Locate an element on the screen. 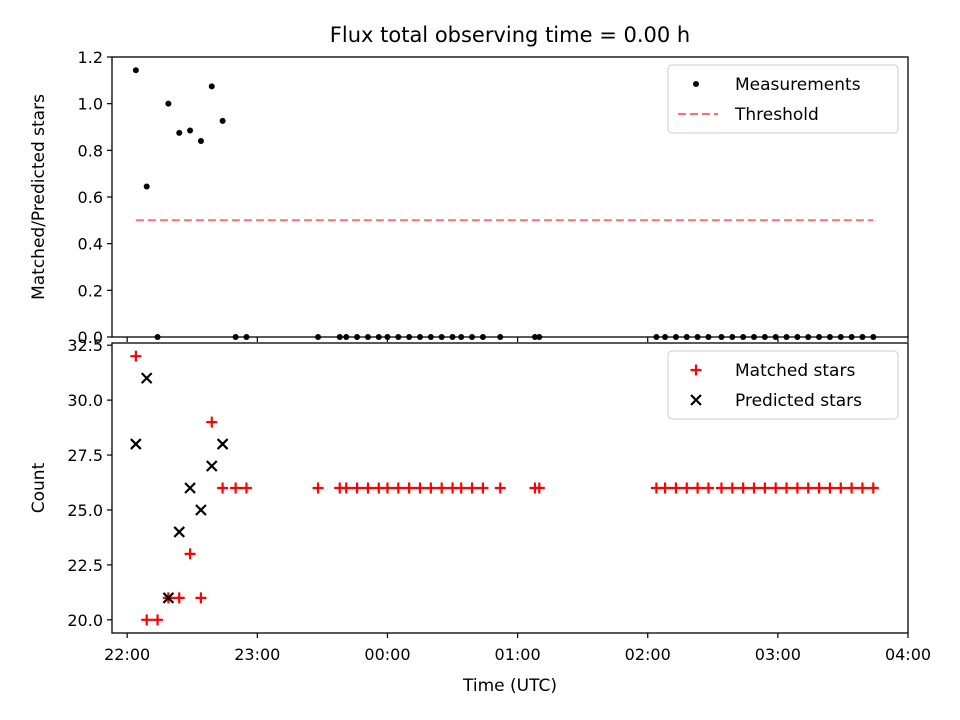 The width and height of the screenshot is (960, 720). y-tick-label: 0.0 is located at coordinates (90, 337).